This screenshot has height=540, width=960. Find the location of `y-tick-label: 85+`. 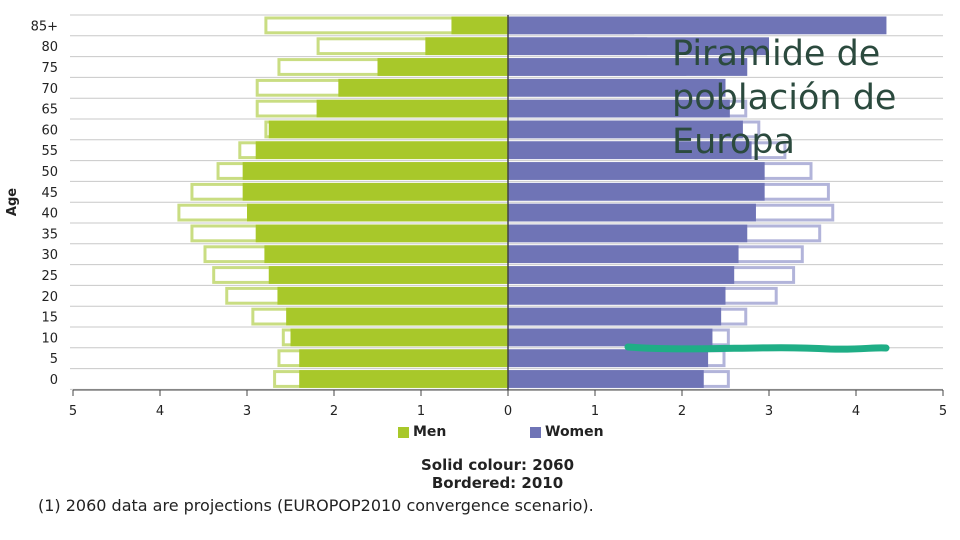

y-tick-label: 85+ is located at coordinates (44, 26).